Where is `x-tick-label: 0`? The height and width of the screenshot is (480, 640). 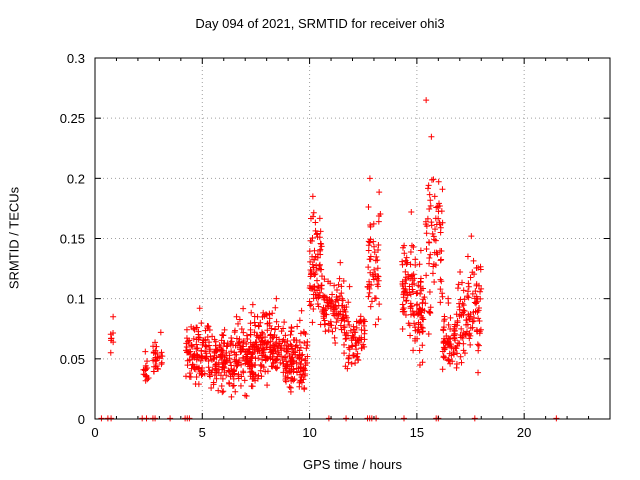
x-tick-label: 0 is located at coordinates (94, 432).